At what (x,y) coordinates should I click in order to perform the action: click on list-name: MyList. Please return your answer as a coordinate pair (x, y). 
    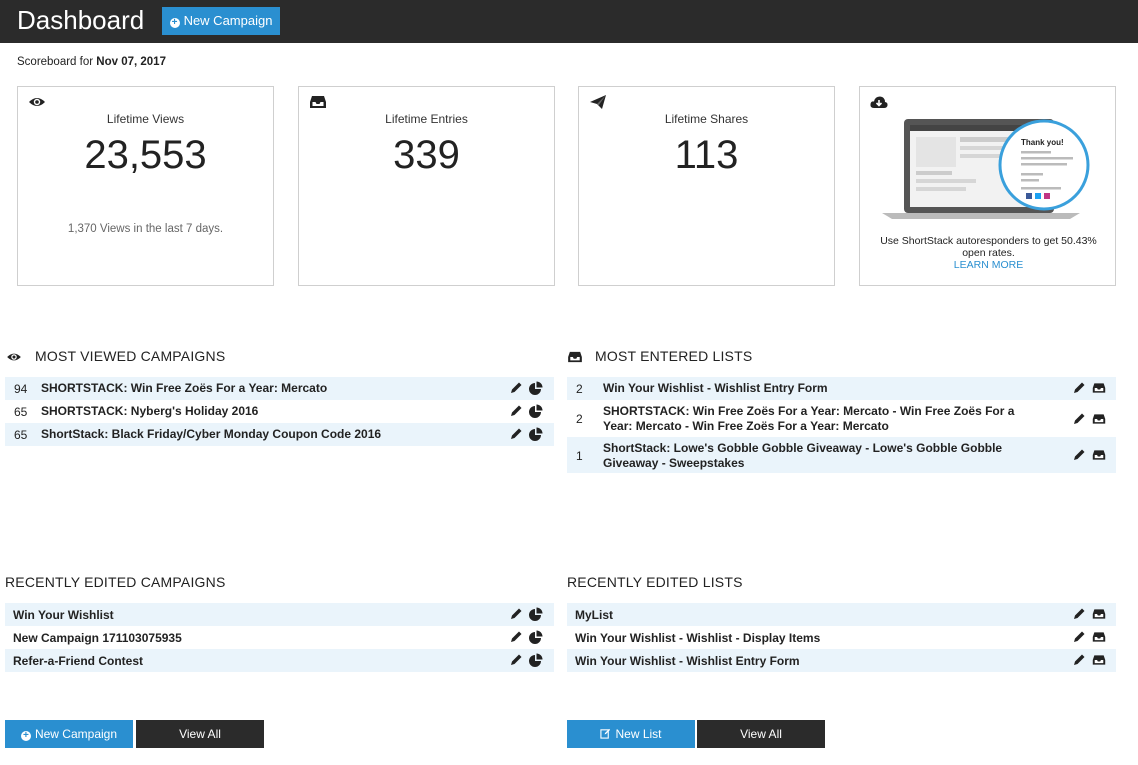
    Looking at the image, I should click on (594, 615).